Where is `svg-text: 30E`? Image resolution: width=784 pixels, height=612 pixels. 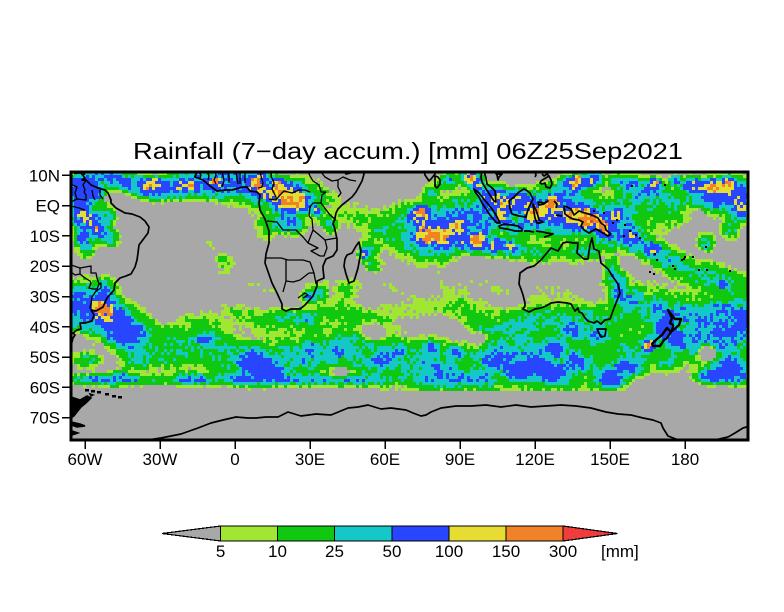
svg-text: 30E is located at coordinates (310, 459).